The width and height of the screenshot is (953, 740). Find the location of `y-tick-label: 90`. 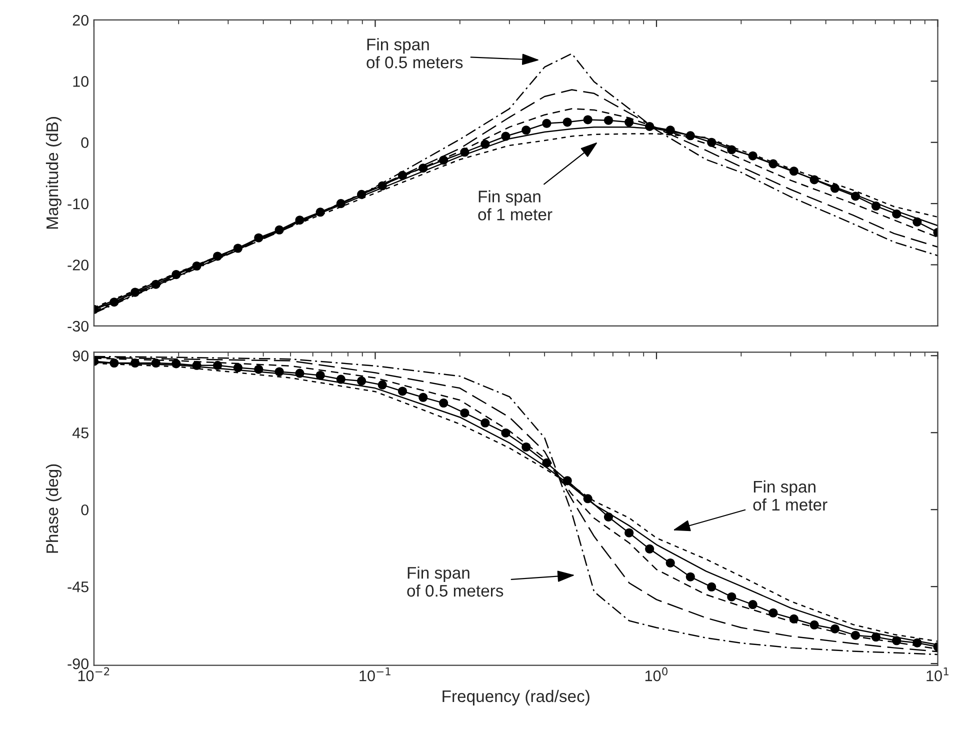

y-tick-label: 90 is located at coordinates (80, 356).